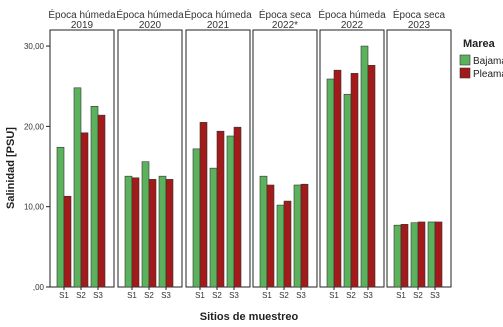 This screenshot has width=503, height=327. What do you see at coordinates (37, 167) in the screenshot?
I see `y-axis: ,00 10,00 20,00 30,00` at bounding box center [37, 167].